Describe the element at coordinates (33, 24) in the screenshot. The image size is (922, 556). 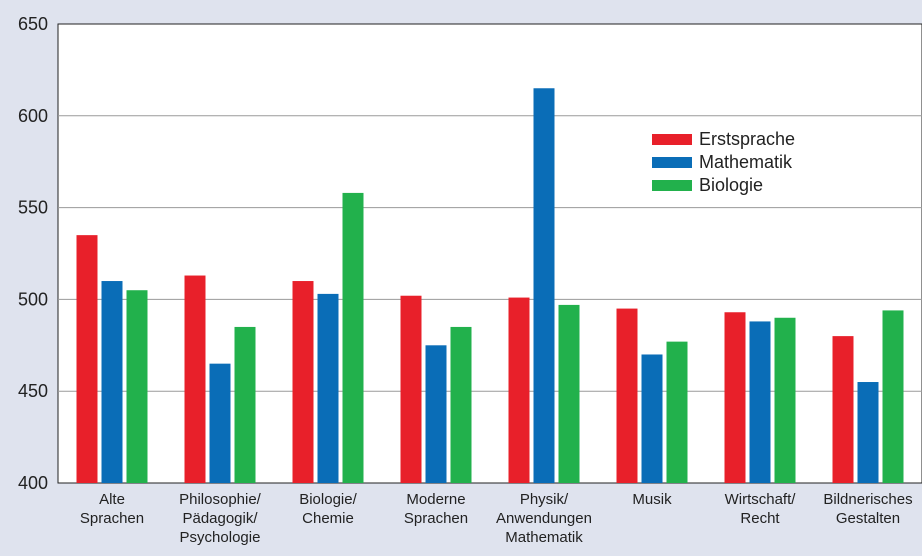
I see `y-tick-label: 650` at that location.